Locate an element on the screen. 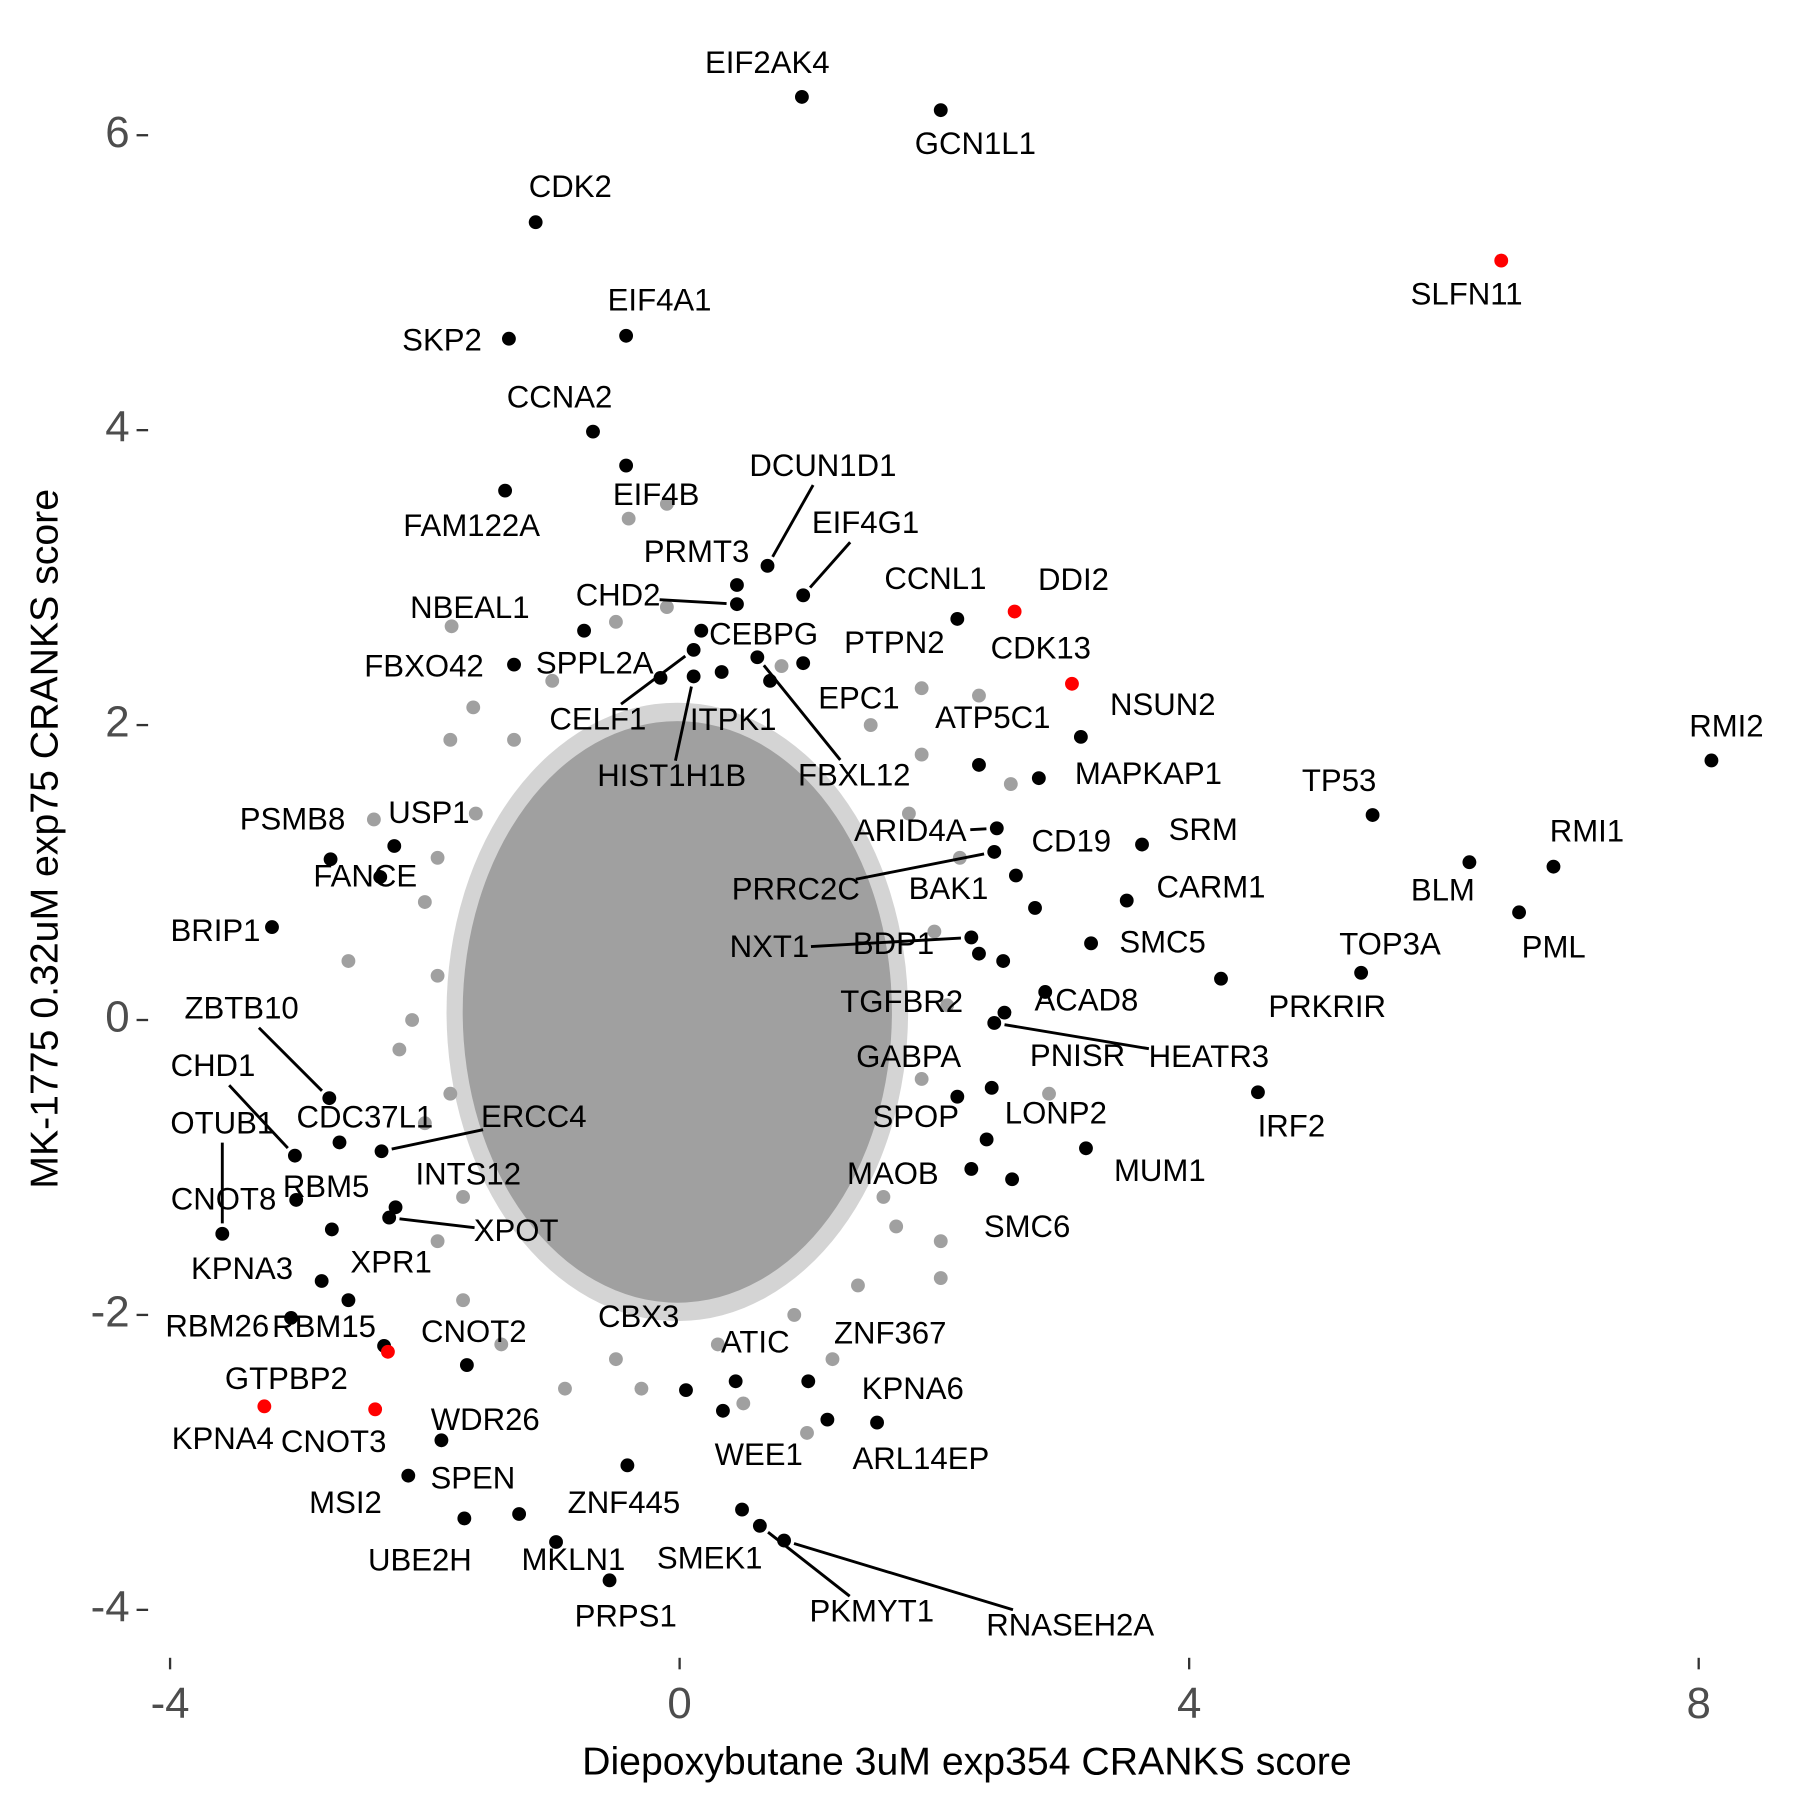 The height and width of the screenshot is (1800, 1800). point-label: CDK2 is located at coordinates (570, 186).